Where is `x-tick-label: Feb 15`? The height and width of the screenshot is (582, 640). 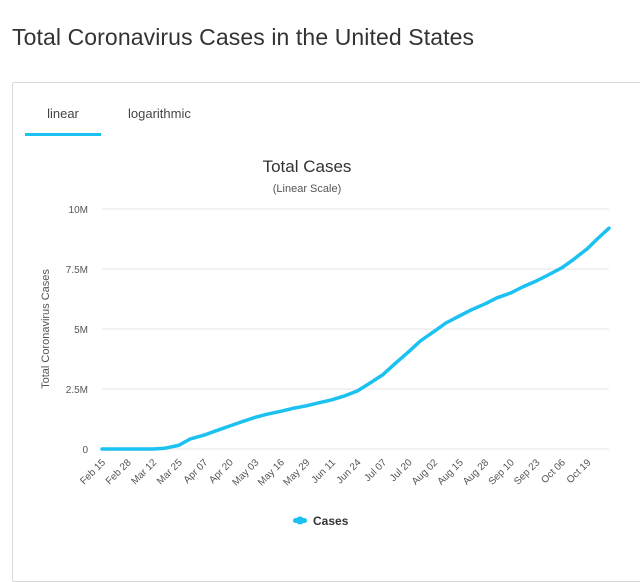 x-tick-label: Feb 15 is located at coordinates (93, 472).